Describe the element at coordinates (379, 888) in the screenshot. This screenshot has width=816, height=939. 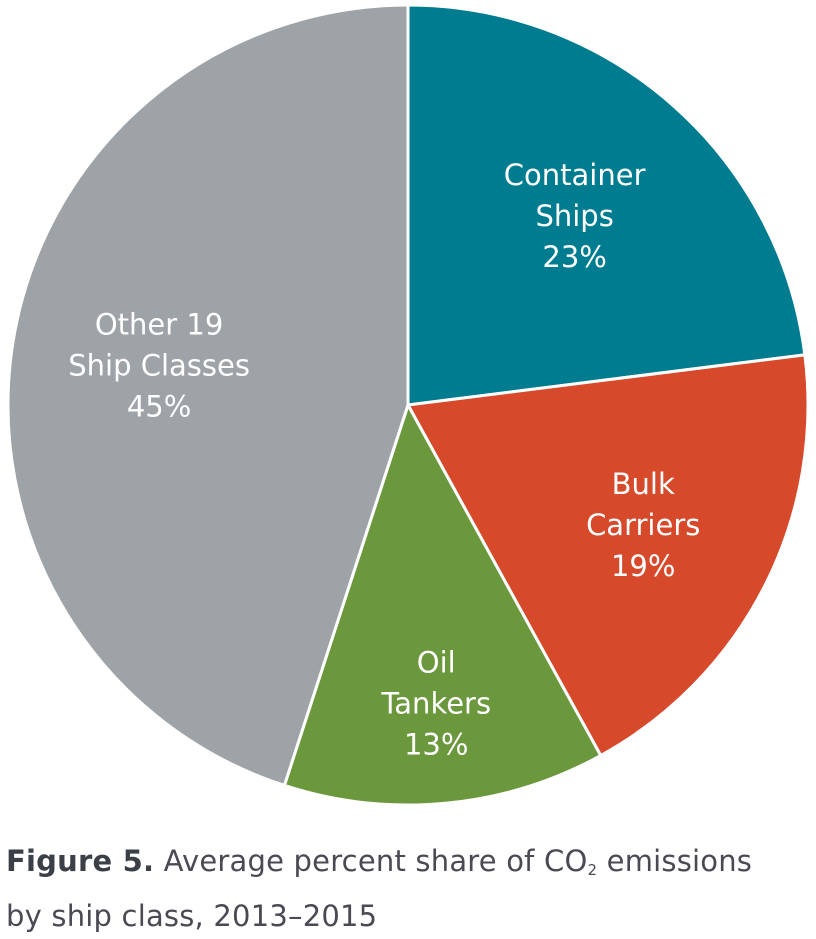
I see `caption-text-end: emissions by ship class, 2013–2015` at that location.